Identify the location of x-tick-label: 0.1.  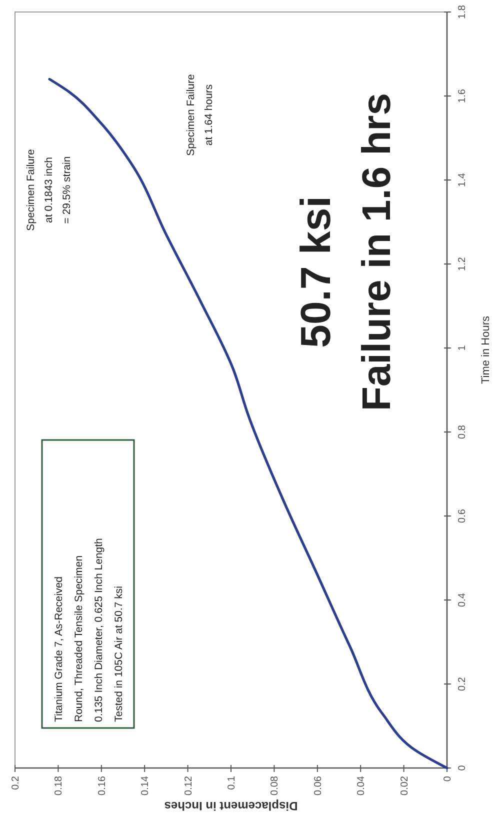
(232, 783).